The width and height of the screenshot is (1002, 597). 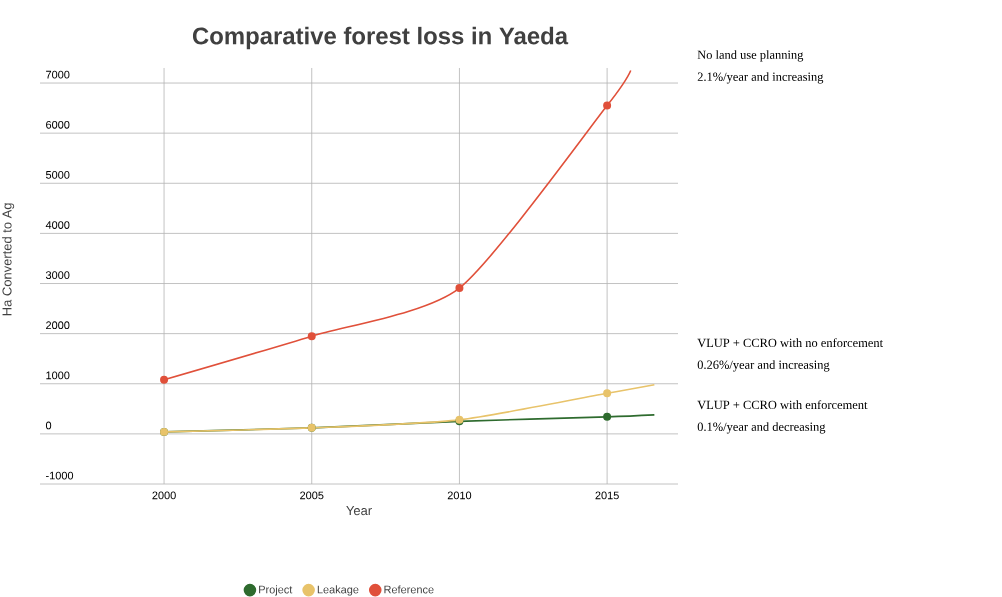 I want to click on x-tick-label: 2015, so click(x=607, y=495).